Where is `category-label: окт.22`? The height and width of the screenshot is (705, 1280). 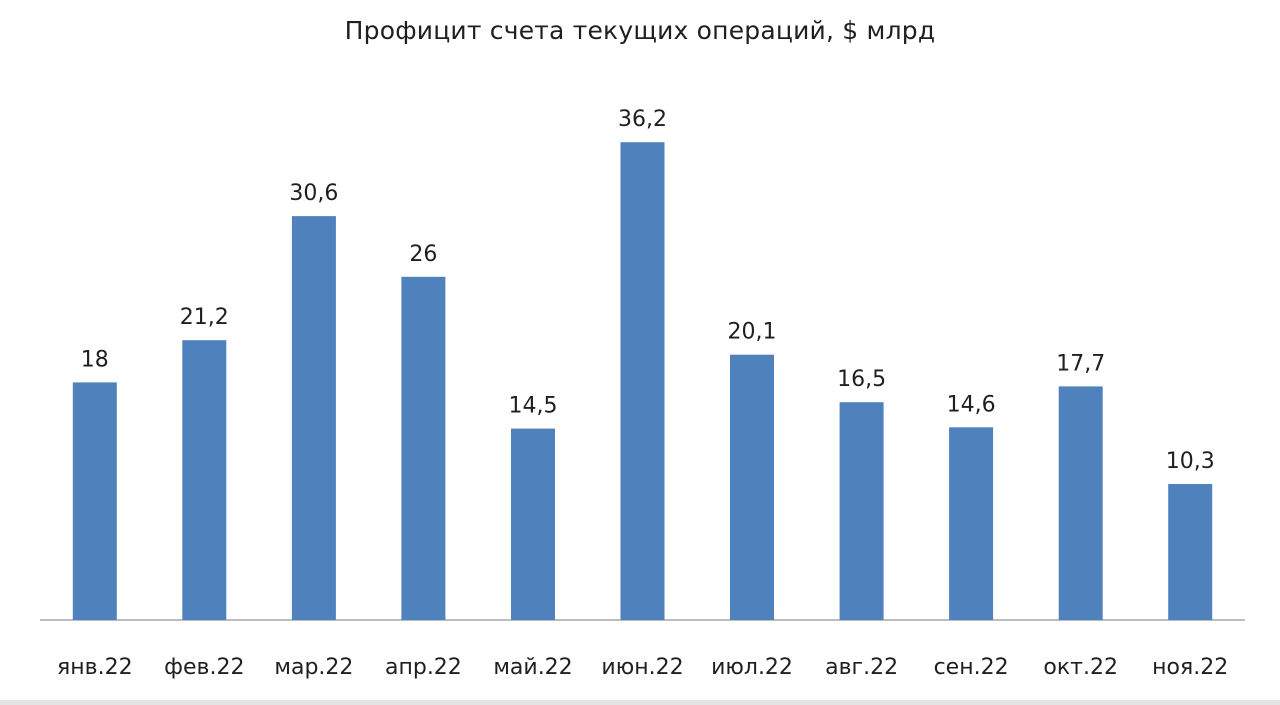
category-label: окт.22 is located at coordinates (1080, 667).